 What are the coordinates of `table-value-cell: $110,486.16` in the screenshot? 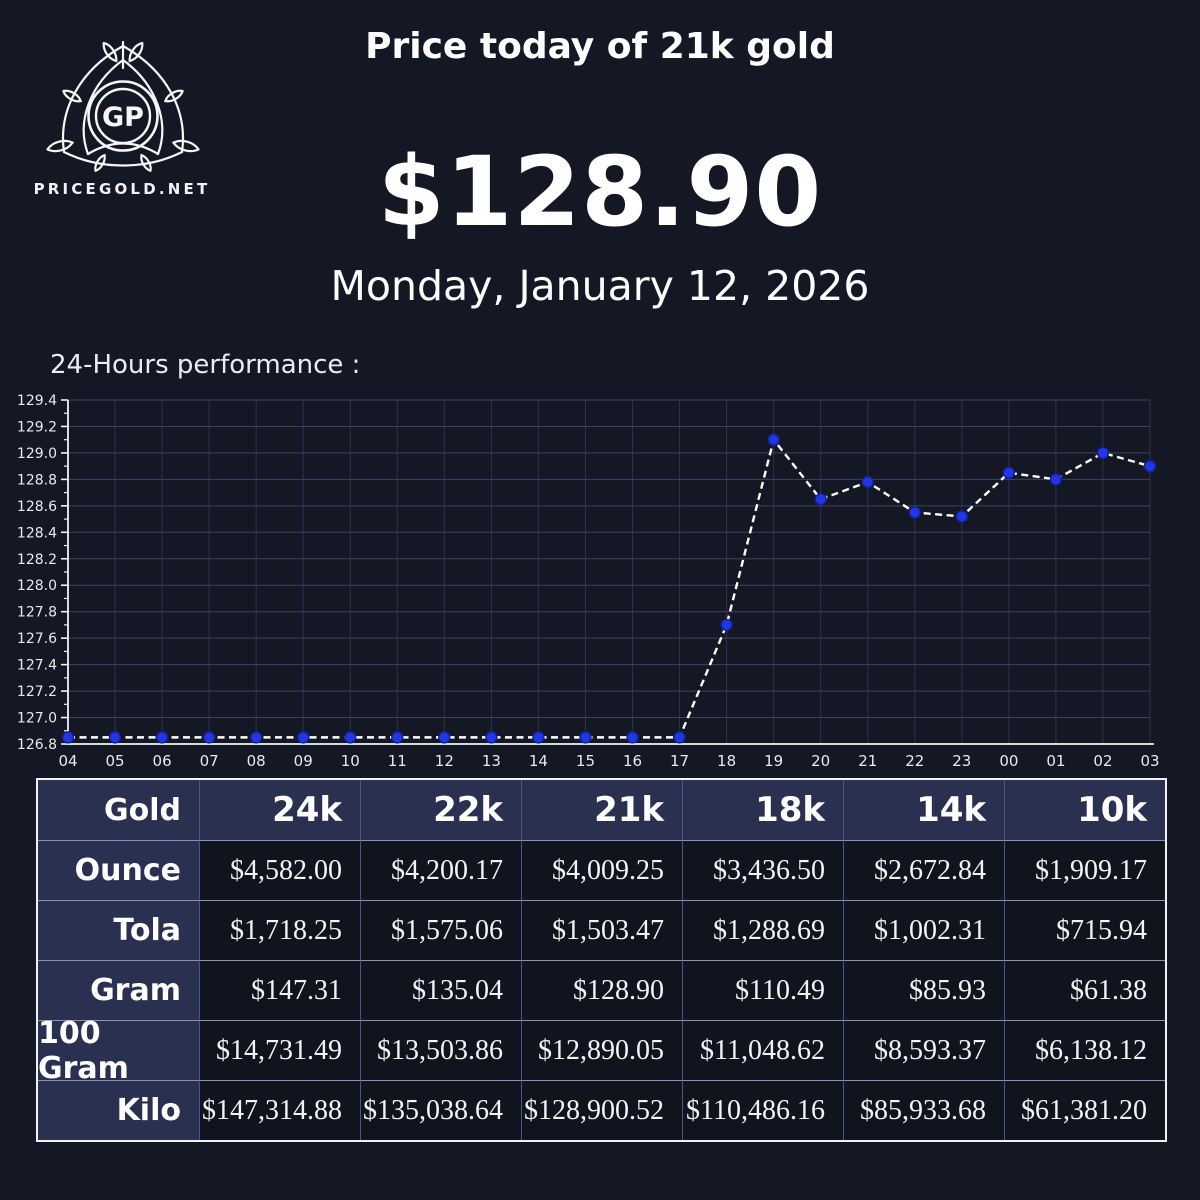 It's located at (762, 1110).